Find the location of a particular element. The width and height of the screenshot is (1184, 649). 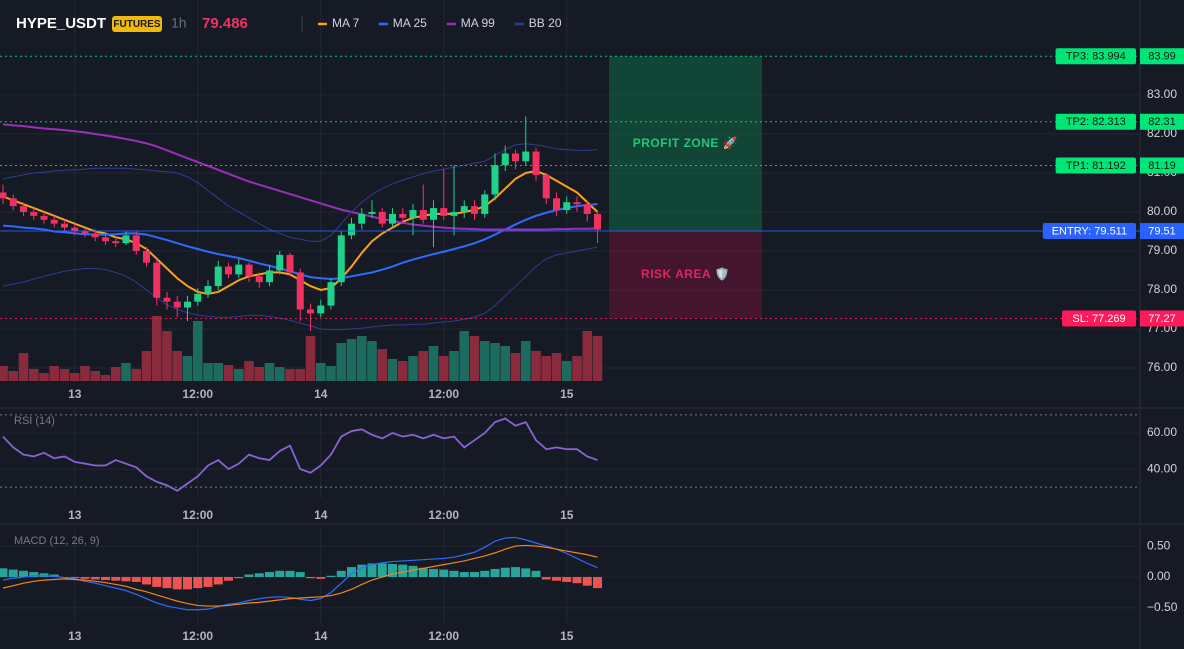

level-tag: TP1: 81.192 is located at coordinates (1096, 166).